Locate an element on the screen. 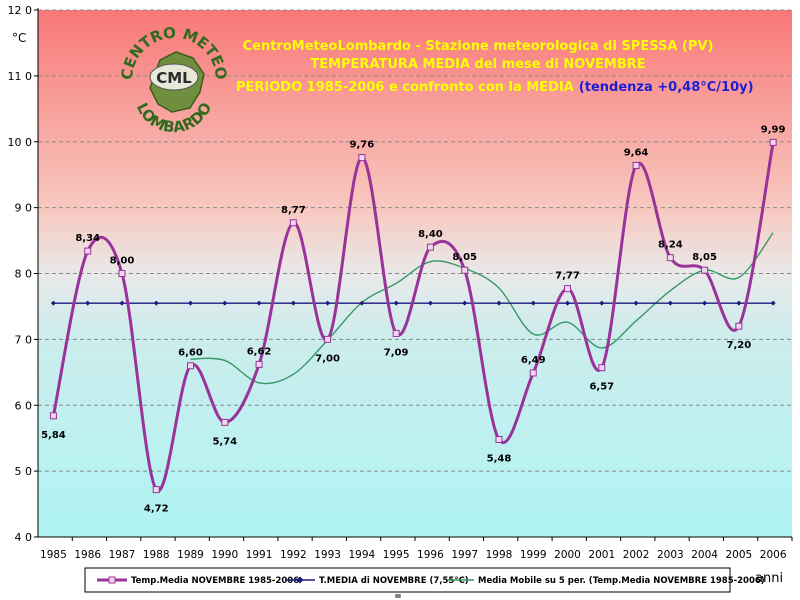 This screenshot has height=600, width=800. data-label: 6,49 is located at coordinates (533, 360).